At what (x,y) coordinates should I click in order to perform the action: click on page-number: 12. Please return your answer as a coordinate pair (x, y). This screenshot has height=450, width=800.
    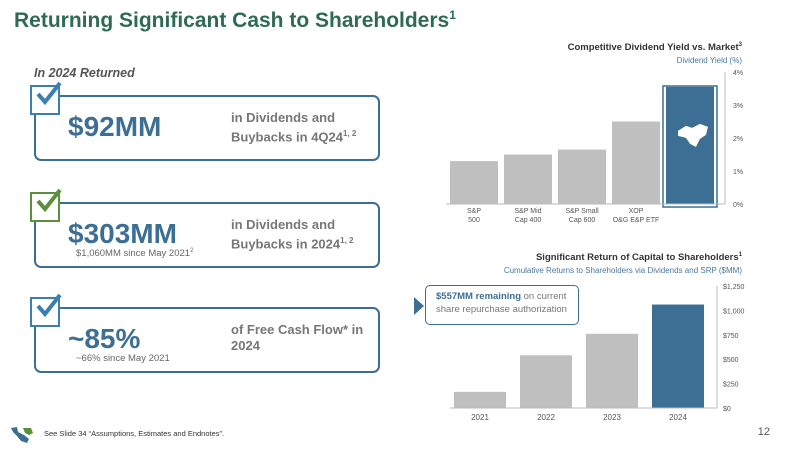
    Looking at the image, I should click on (763, 432).